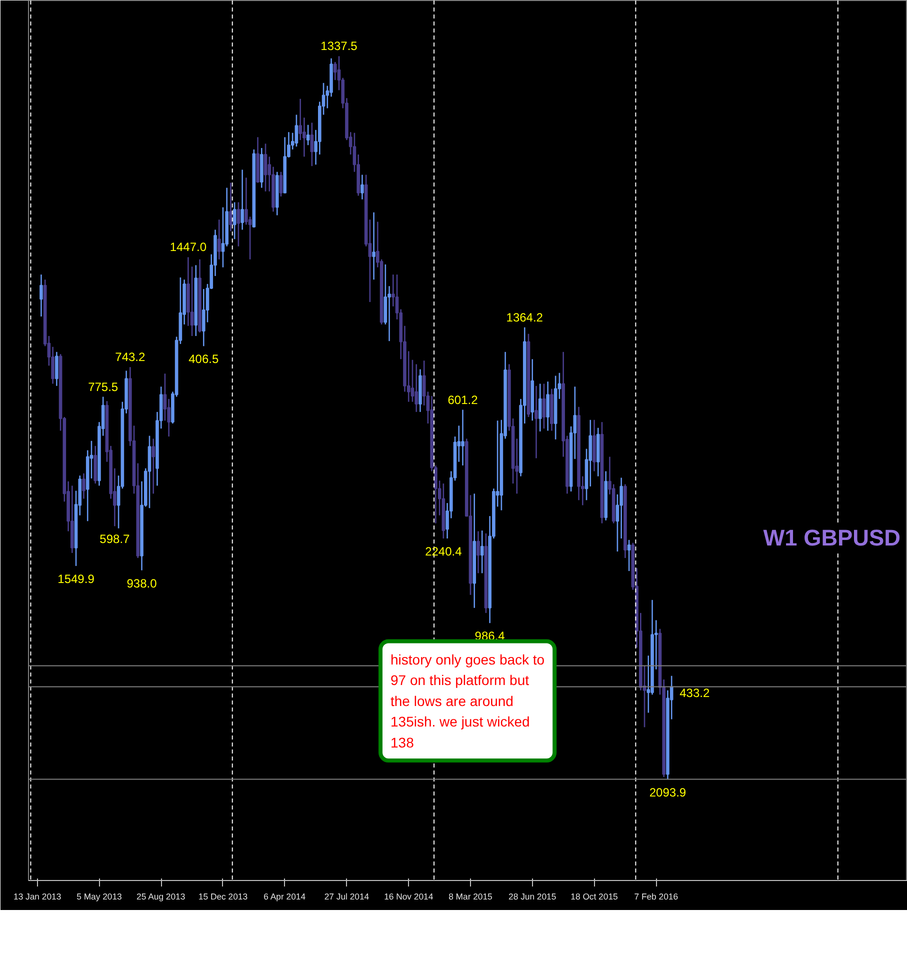 The width and height of the screenshot is (907, 955). Describe the element at coordinates (161, 897) in the screenshot. I see `x-tick-label: 25 Aug 2013` at that location.